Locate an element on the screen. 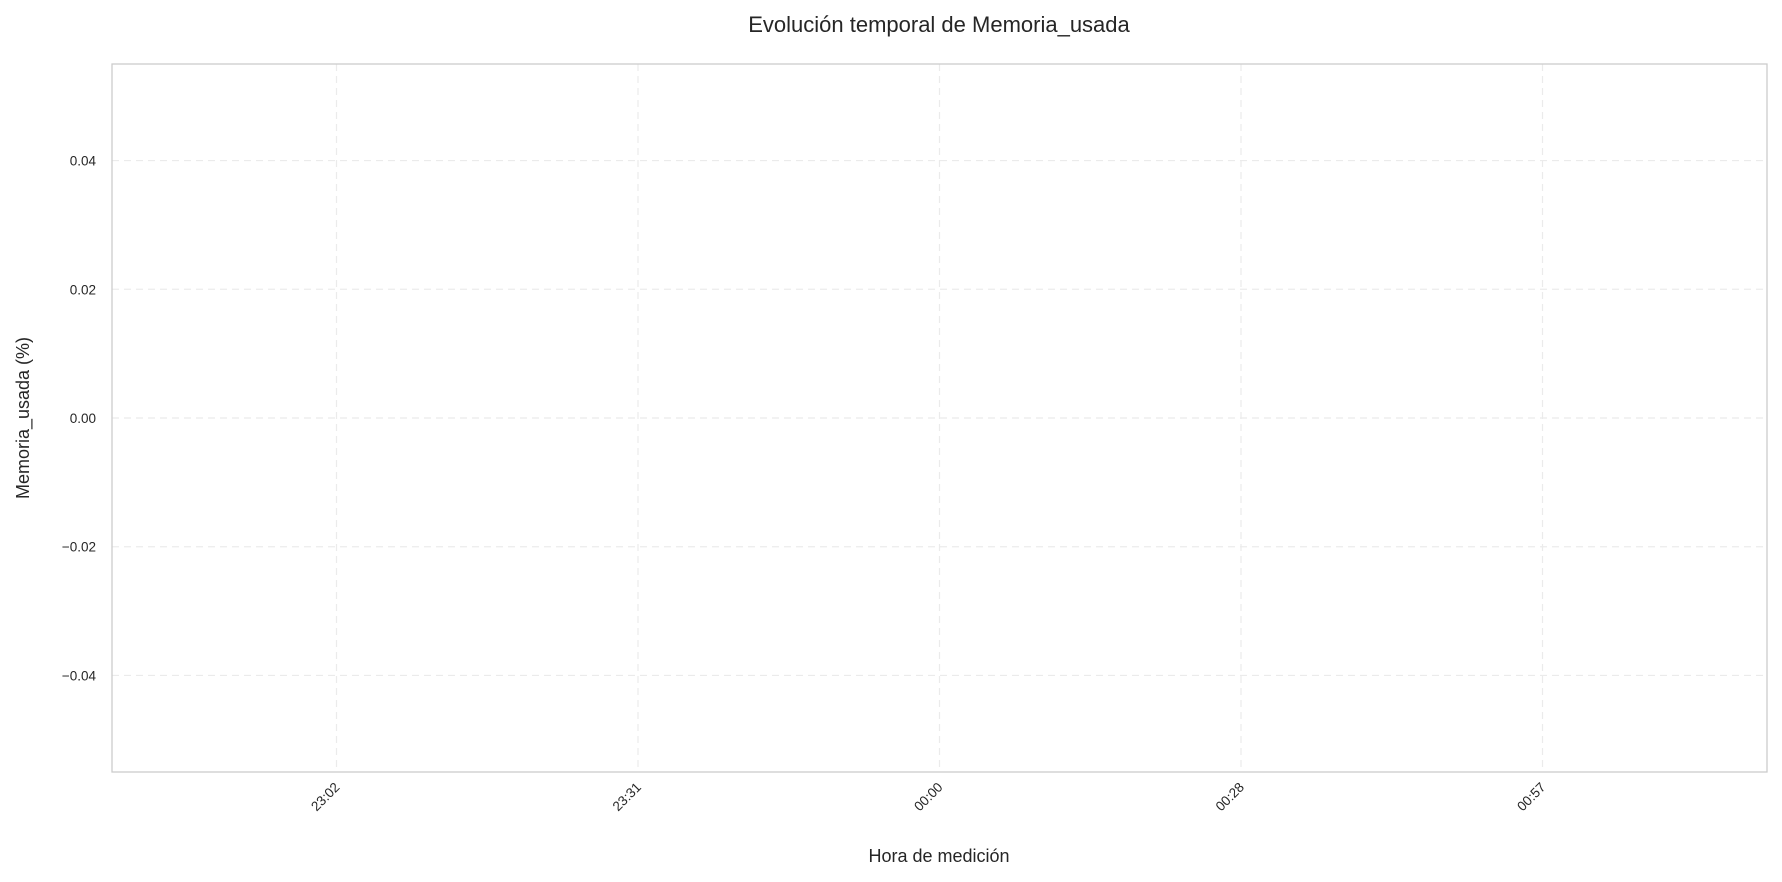  x-axis-label: Hora de medición is located at coordinates (938, 856).